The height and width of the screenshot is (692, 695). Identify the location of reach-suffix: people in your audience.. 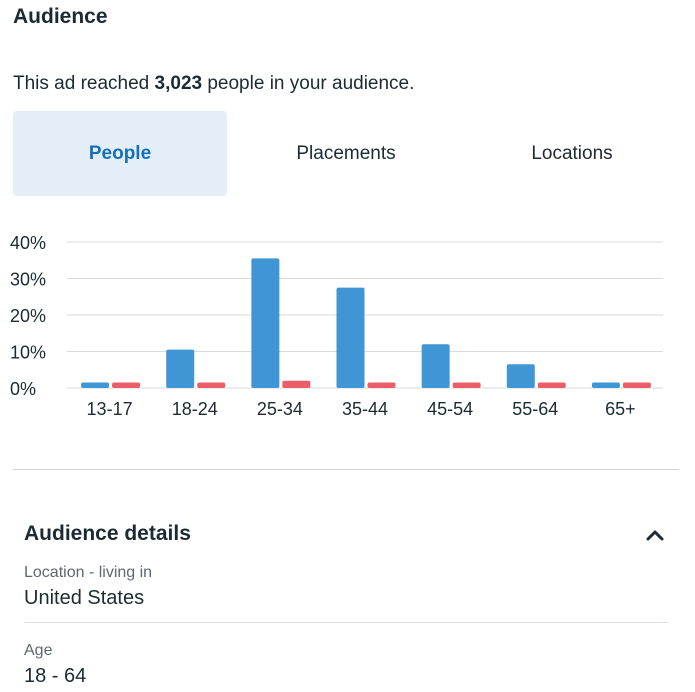
(308, 83).